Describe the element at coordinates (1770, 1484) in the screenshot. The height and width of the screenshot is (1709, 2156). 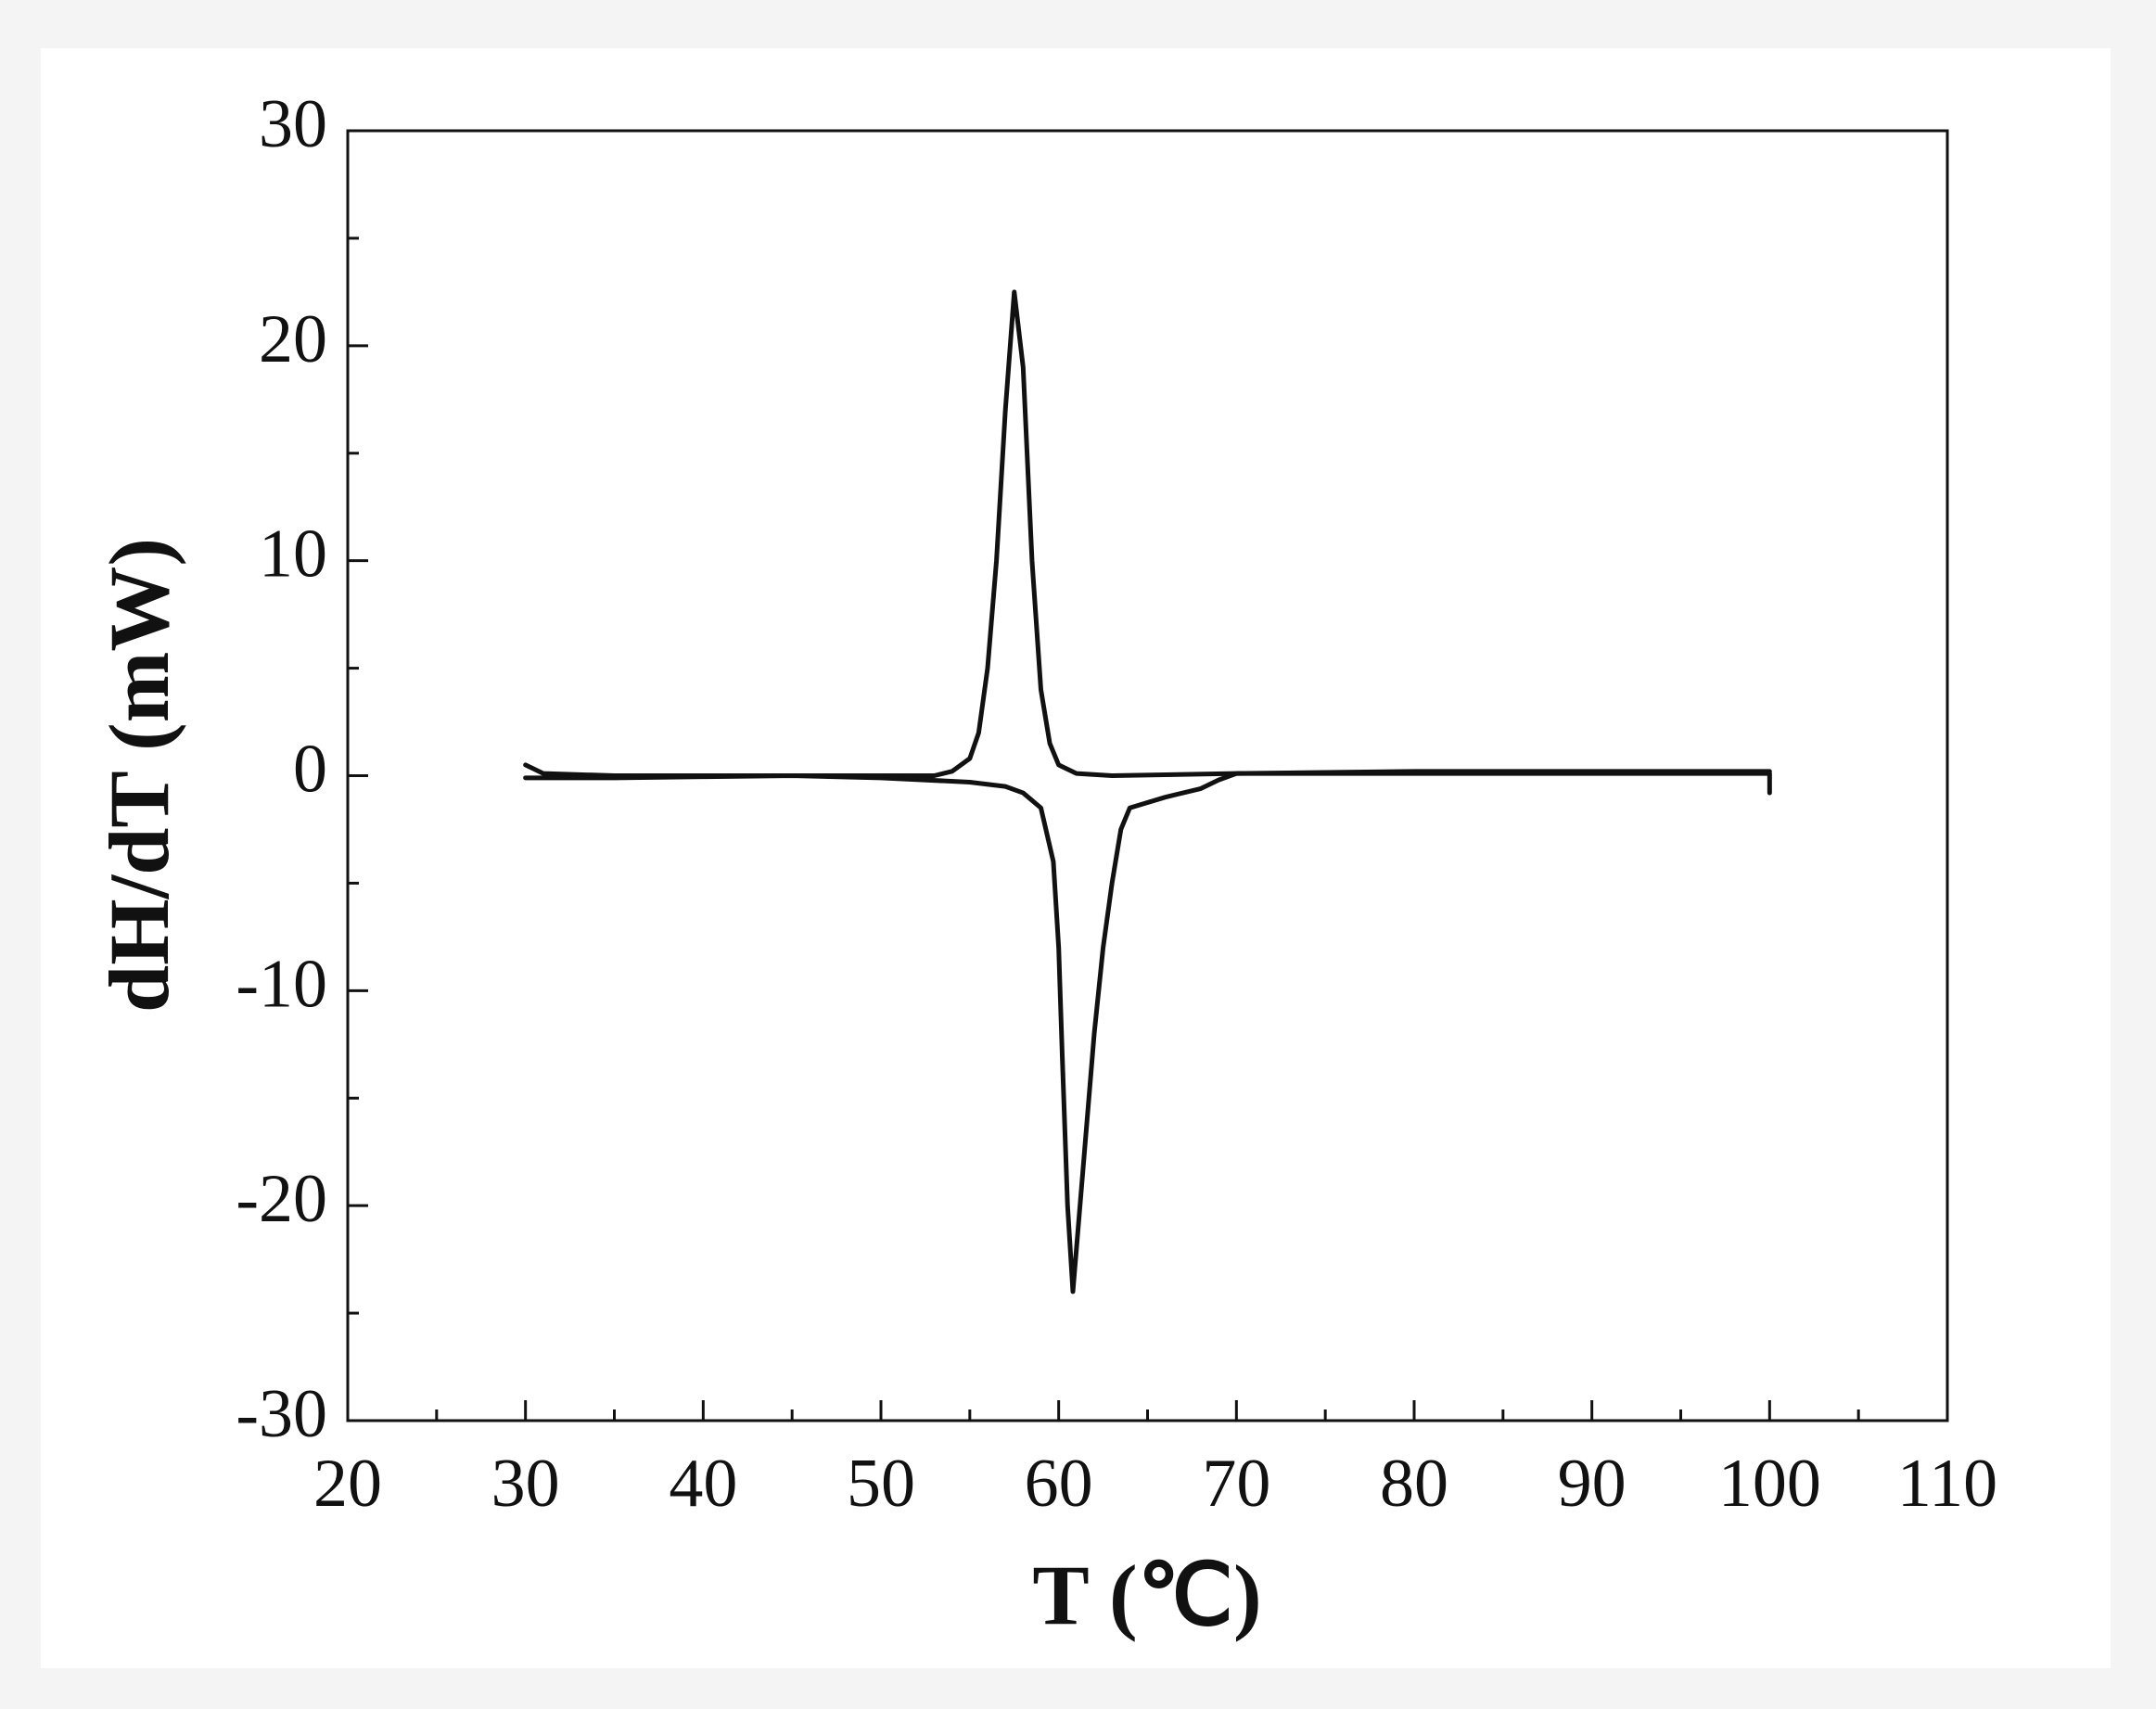
I see `x-tick-label: 100` at that location.